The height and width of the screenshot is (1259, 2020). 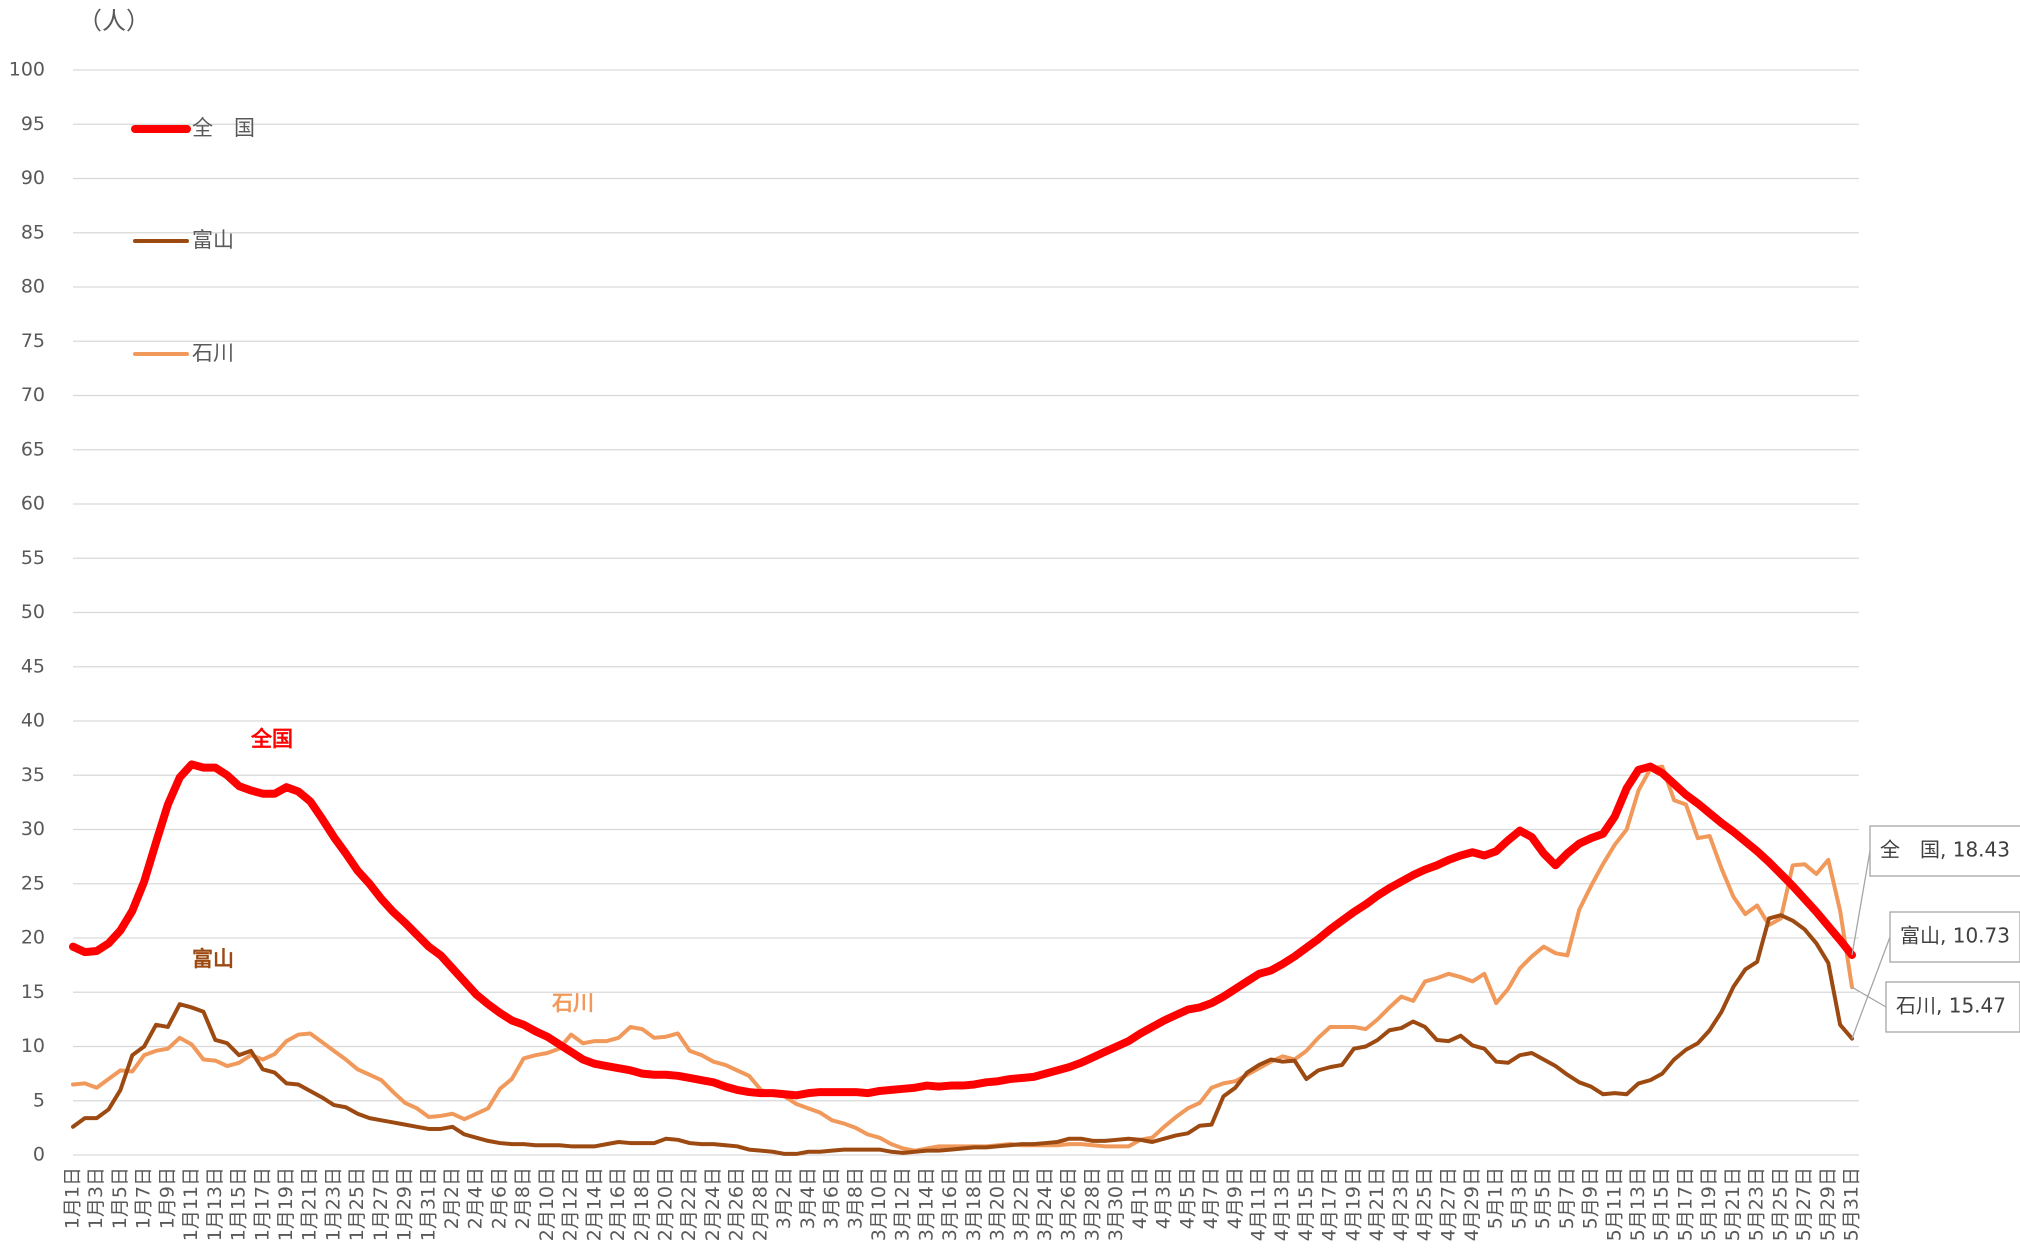 What do you see at coordinates (357, 1204) in the screenshot?
I see `x-tick-label: 1月25日` at bounding box center [357, 1204].